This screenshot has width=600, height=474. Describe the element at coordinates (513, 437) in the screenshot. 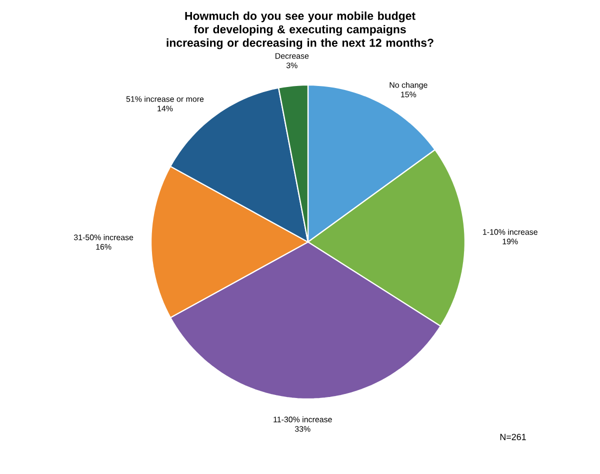

I see `text: N=261` at that location.